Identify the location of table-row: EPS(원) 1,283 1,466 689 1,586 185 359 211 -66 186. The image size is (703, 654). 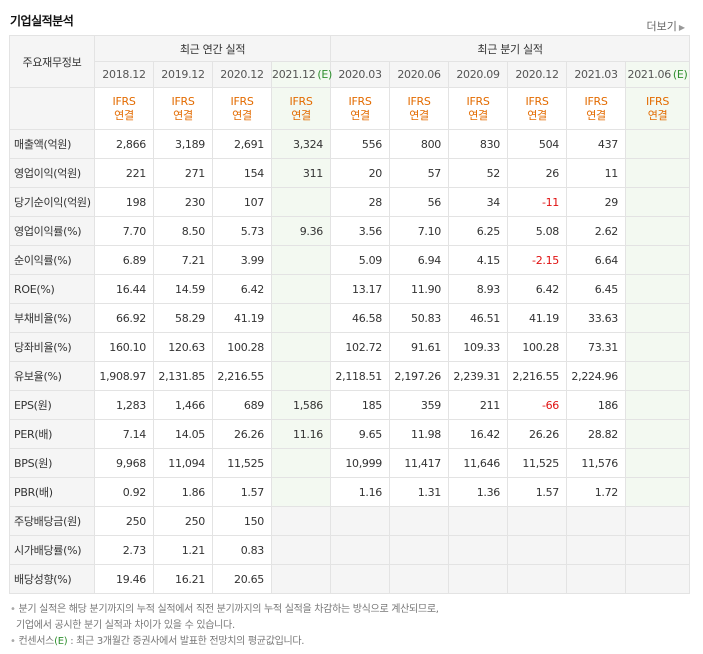
(350, 405).